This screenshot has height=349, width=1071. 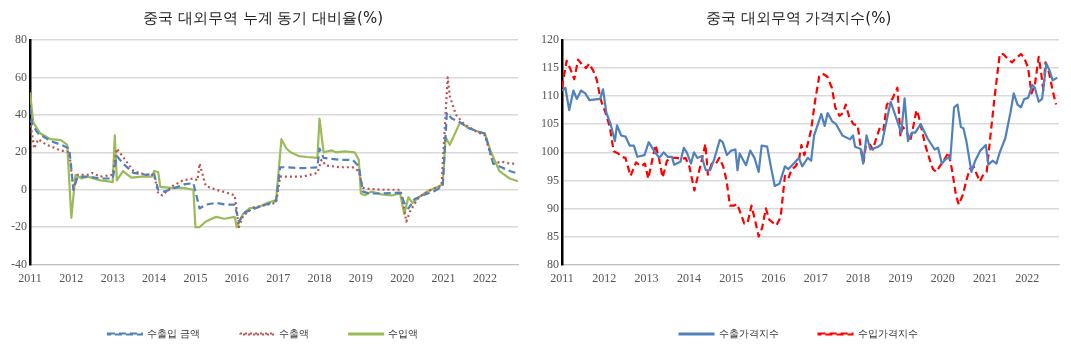 What do you see at coordinates (550, 151) in the screenshot?
I see `y-tick-label: 100` at bounding box center [550, 151].